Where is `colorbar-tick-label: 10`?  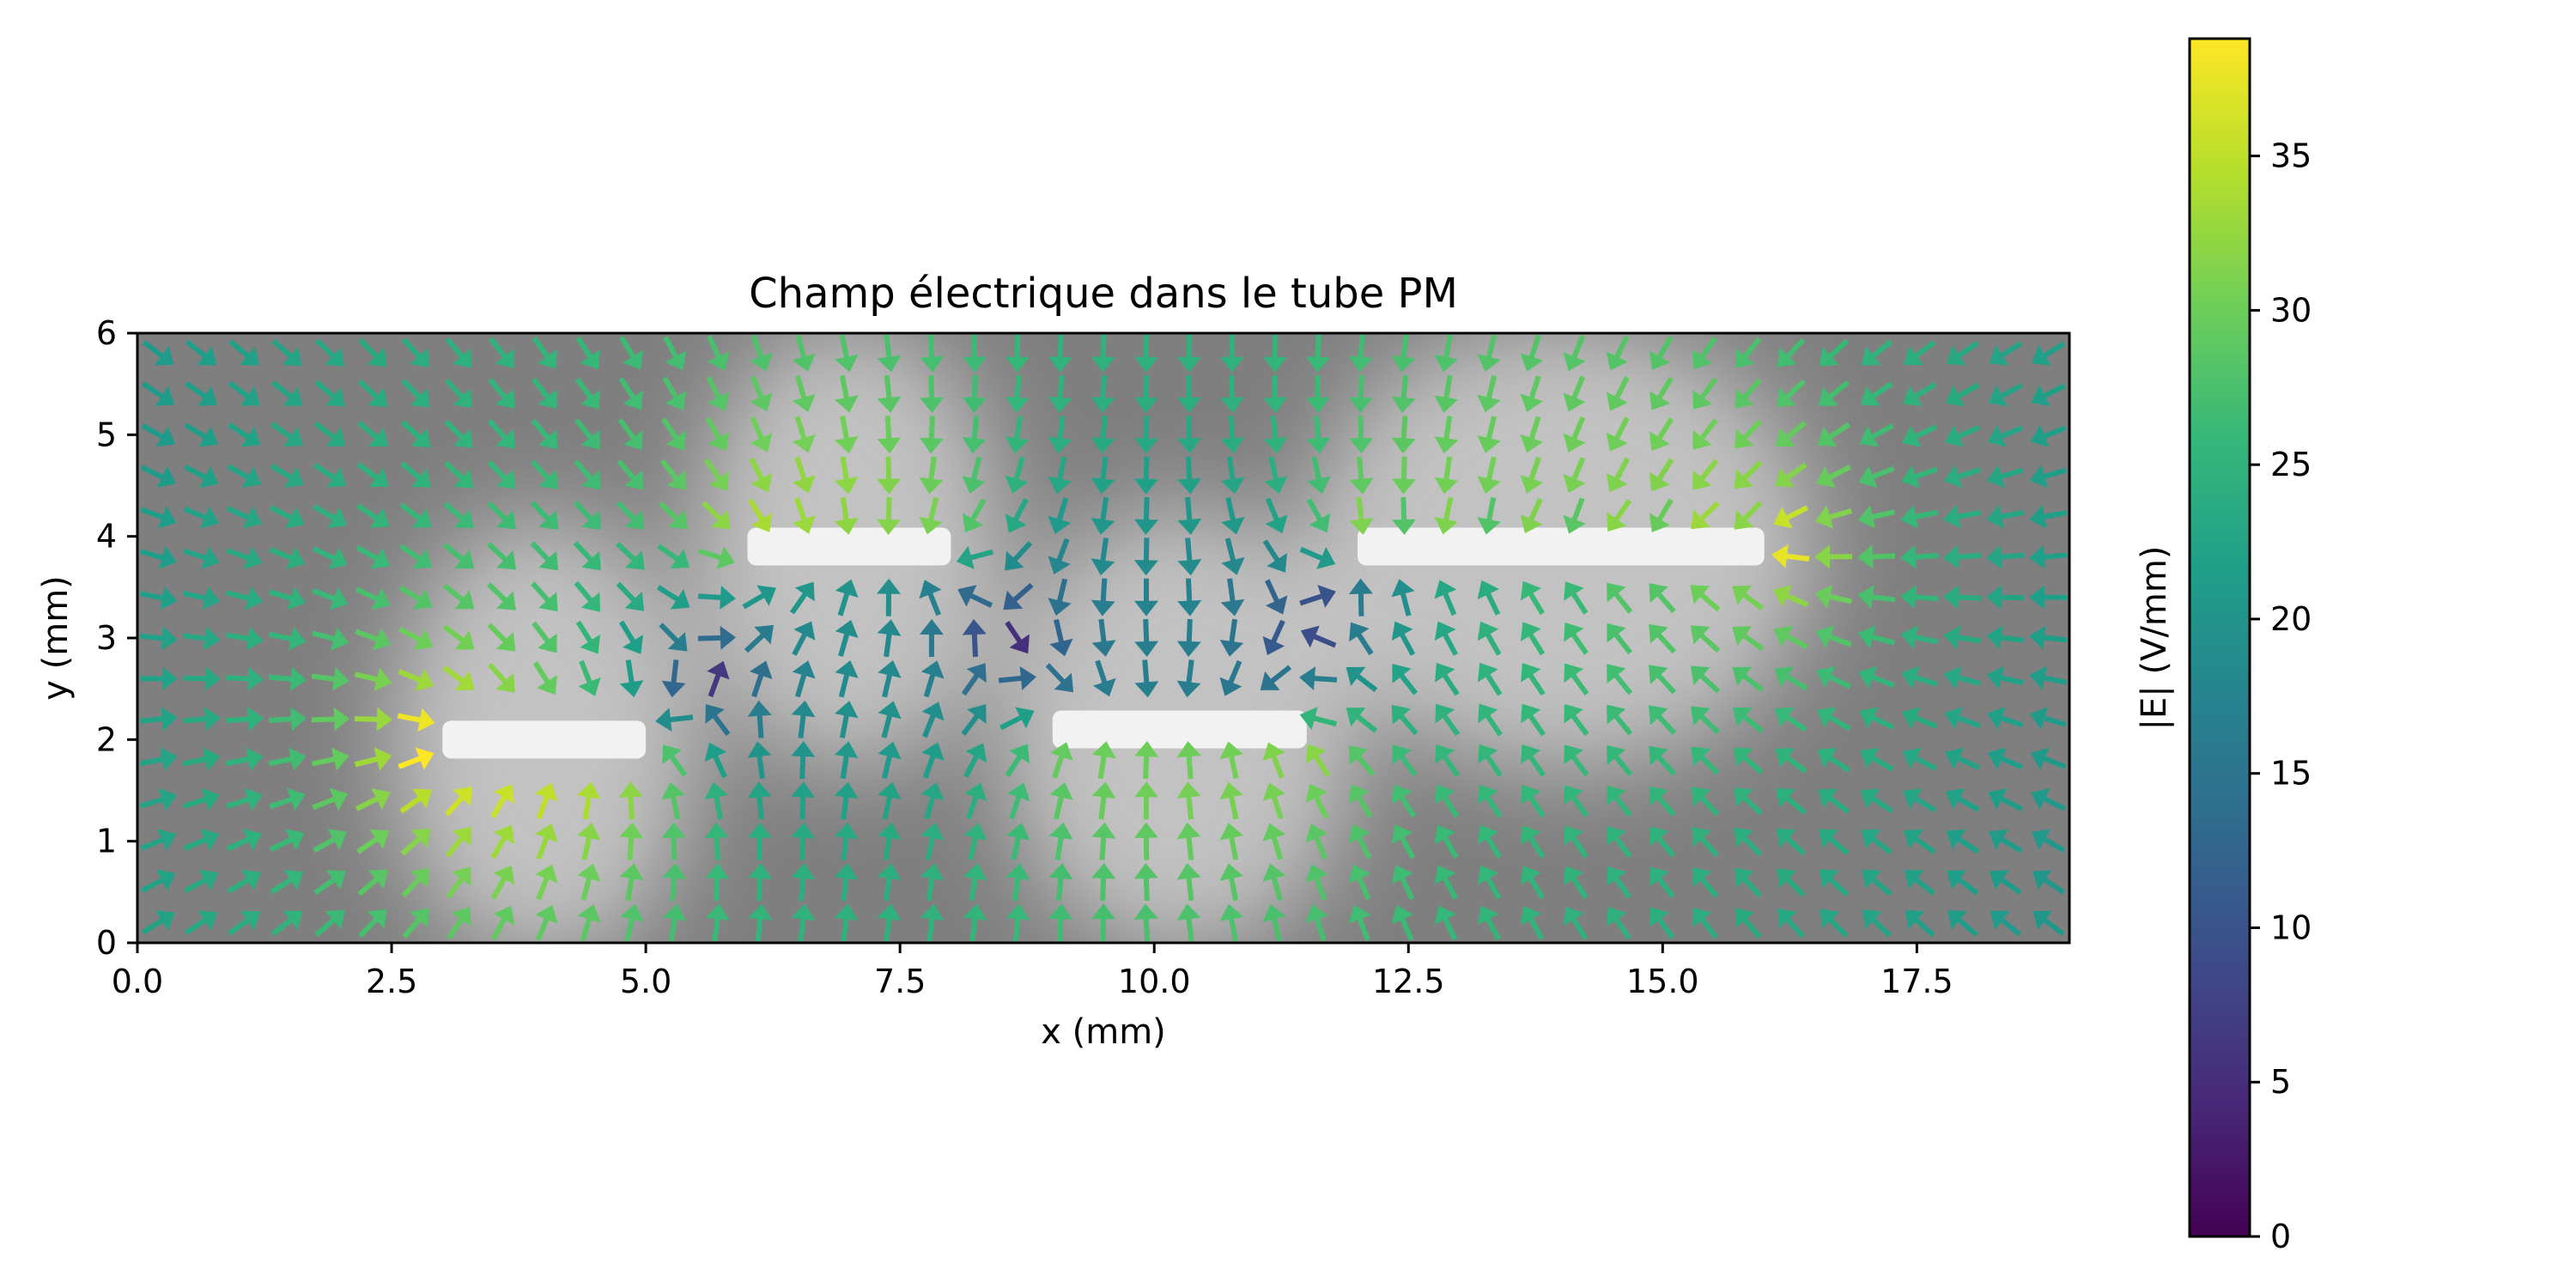
colorbar-tick-label: 10 is located at coordinates (2291, 927).